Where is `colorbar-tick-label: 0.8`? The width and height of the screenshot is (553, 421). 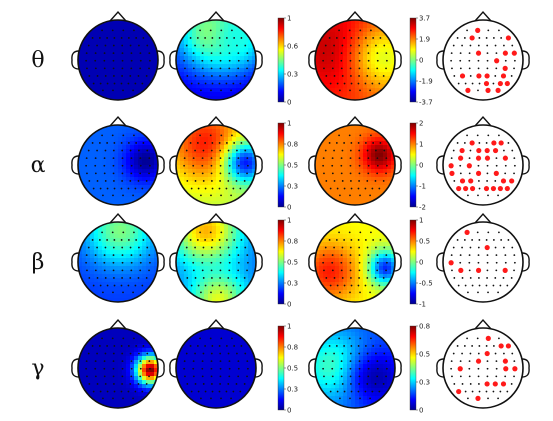 colorbar-tick-label: 0.8 is located at coordinates (292, 241).